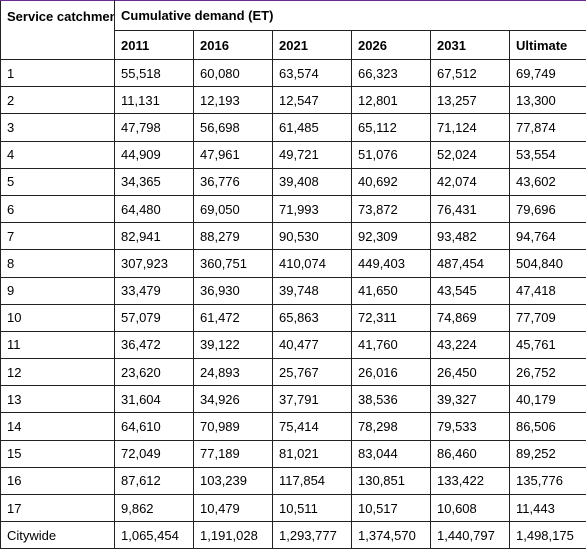 Image resolution: width=586 pixels, height=554 pixels. Describe the element at coordinates (547, 154) in the screenshot. I see `demand-value-cell: 53,554` at that location.